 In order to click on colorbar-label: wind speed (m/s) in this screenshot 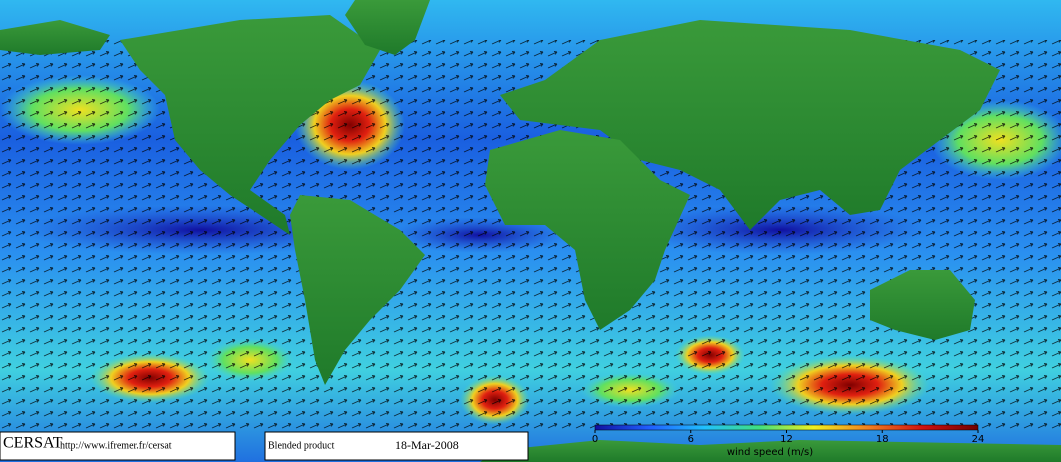, I will do `click(770, 452)`.